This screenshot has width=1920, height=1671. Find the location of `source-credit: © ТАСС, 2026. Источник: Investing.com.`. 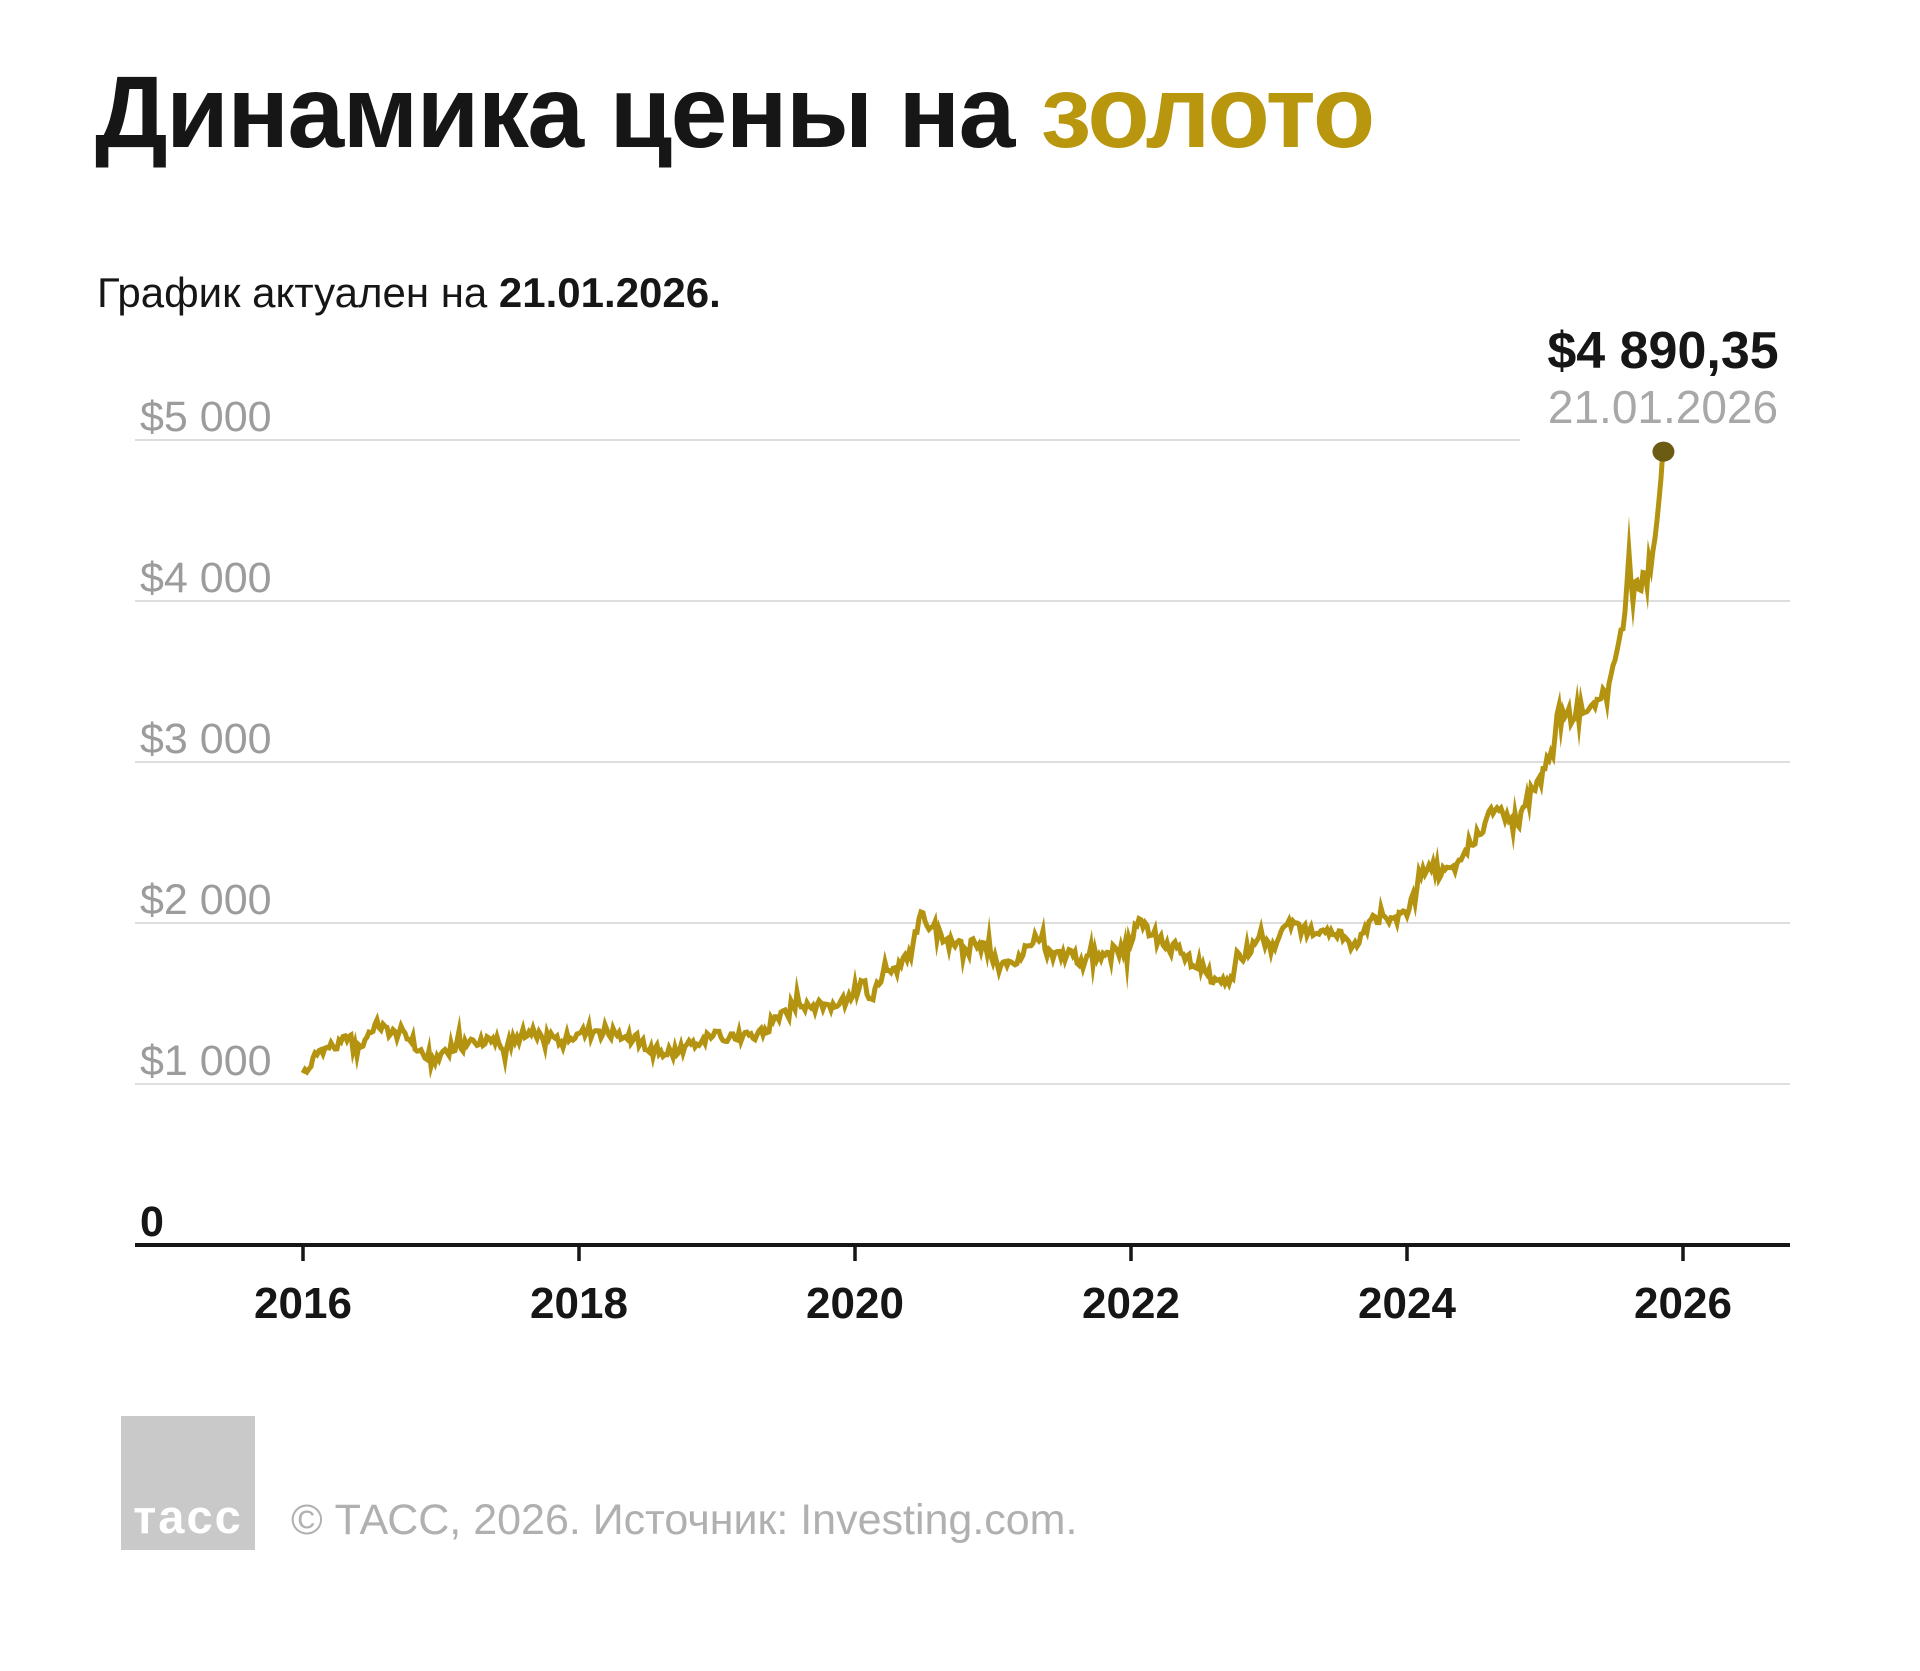

source-credit: © ТАСС, 2026. Источник: Investing.com. is located at coordinates (684, 1520).